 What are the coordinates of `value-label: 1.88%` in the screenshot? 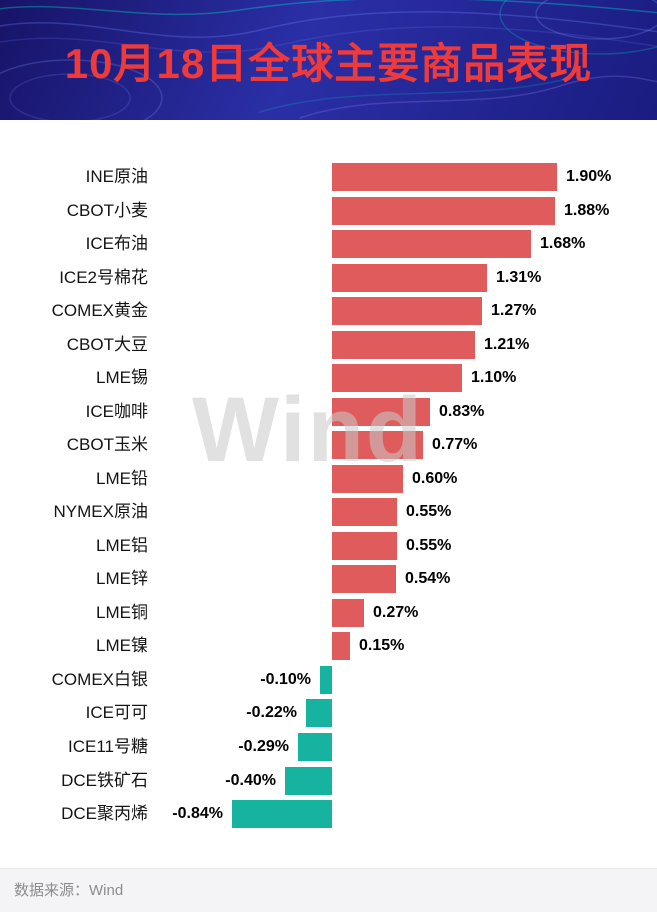 It's located at (587, 210).